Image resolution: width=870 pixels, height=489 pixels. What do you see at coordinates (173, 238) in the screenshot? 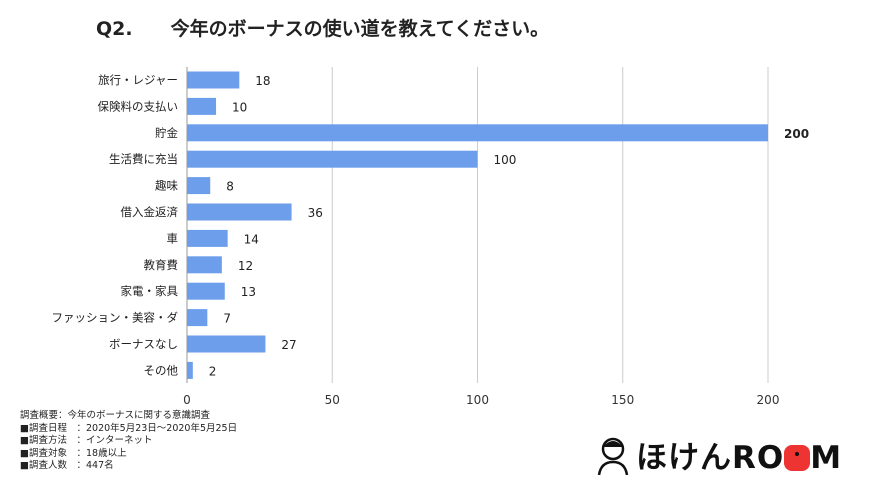
I see `category-label: 車` at bounding box center [173, 238].